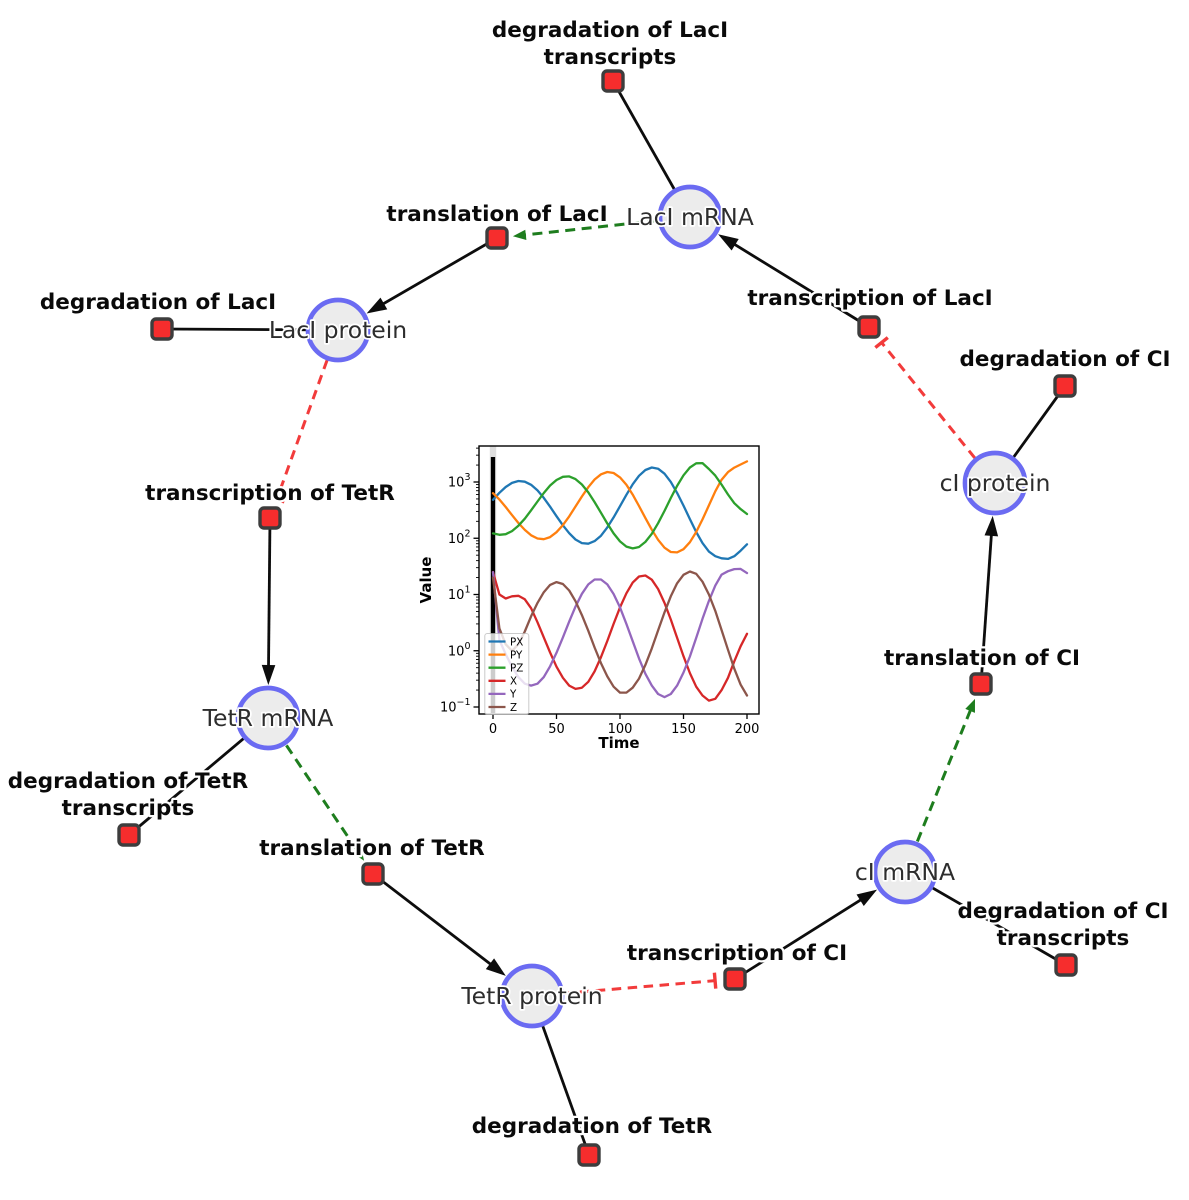  Describe the element at coordinates (270, 518) in the screenshot. I see `reaction-node-transcription-of-tetr` at that location.